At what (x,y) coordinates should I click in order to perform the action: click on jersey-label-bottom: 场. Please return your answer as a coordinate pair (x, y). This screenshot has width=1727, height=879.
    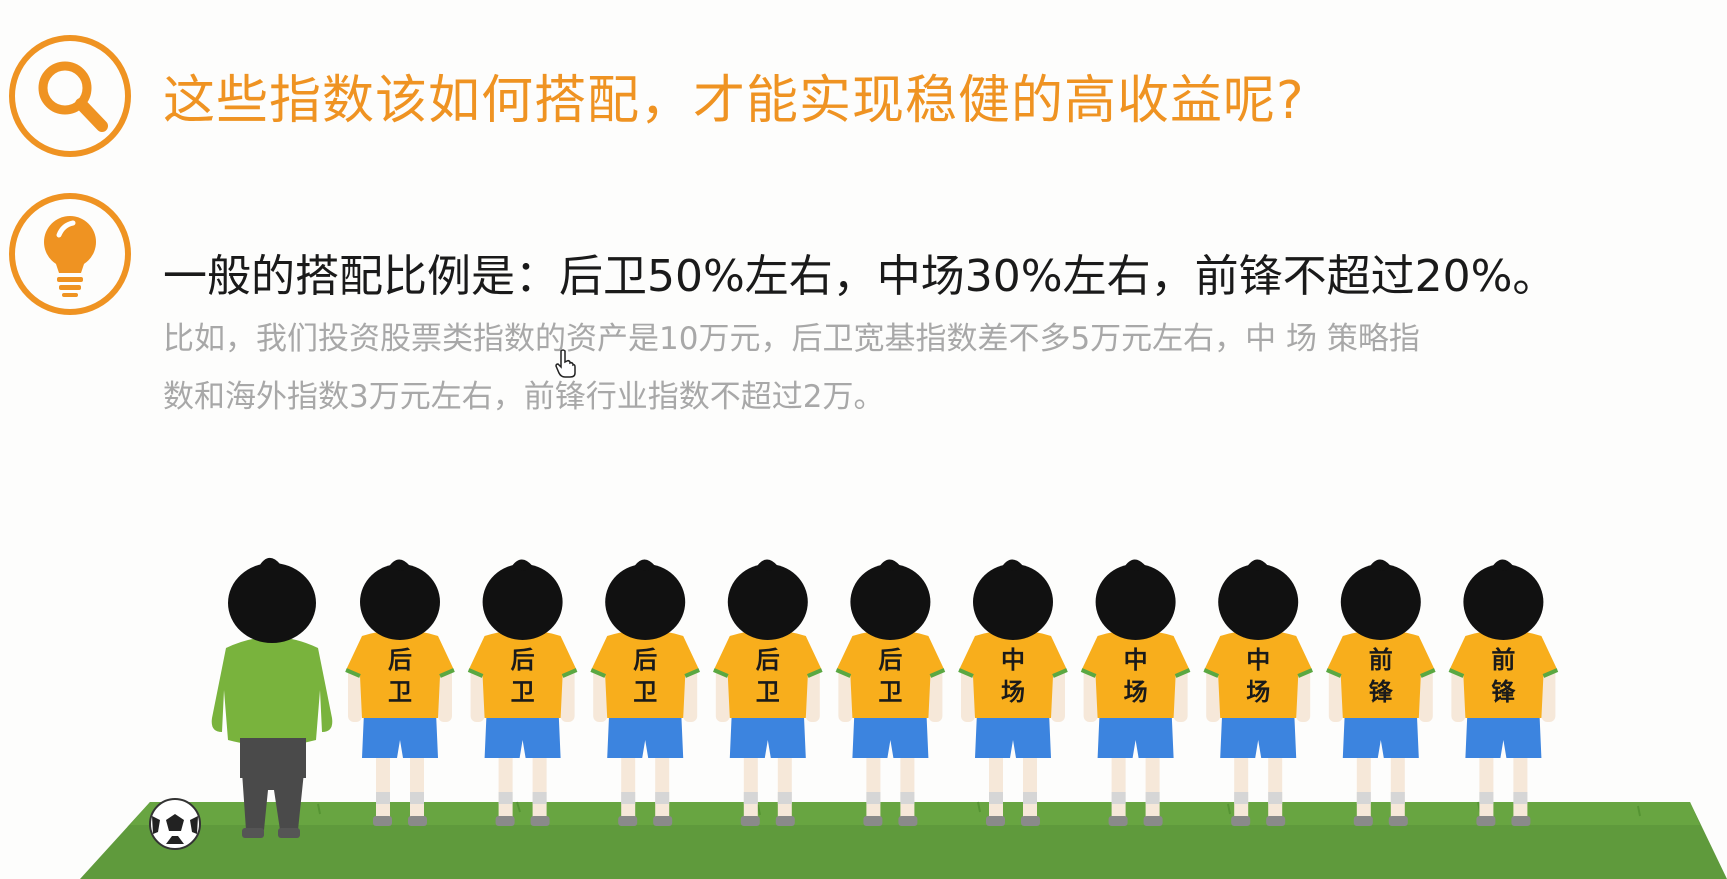
    Looking at the image, I should click on (1136, 692).